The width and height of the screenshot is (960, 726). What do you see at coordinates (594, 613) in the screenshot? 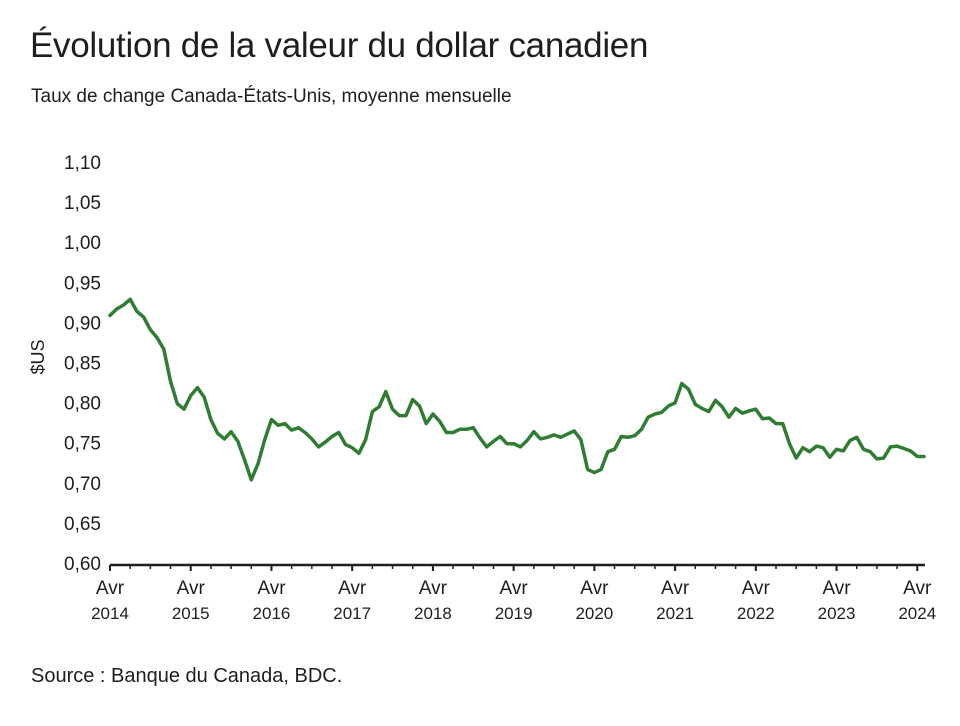
I see `x-tick-year: 2020` at bounding box center [594, 613].